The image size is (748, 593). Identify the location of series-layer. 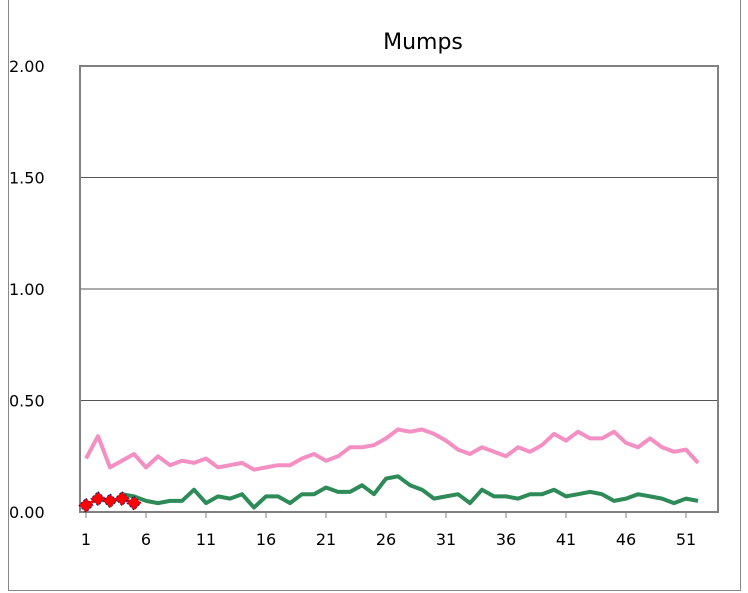
(389, 470).